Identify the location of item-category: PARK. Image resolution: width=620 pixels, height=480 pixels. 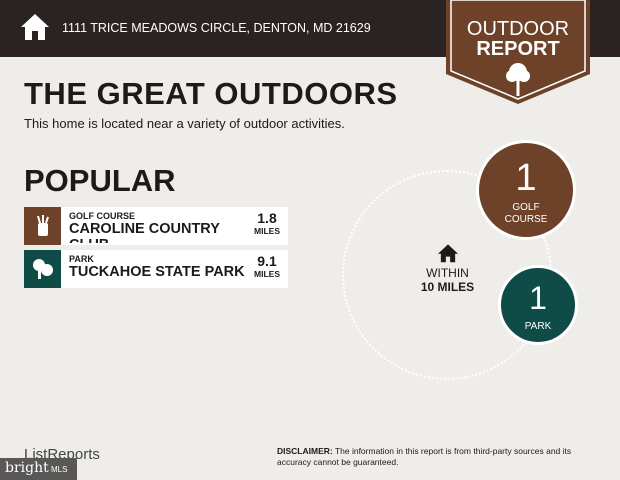
(81, 259).